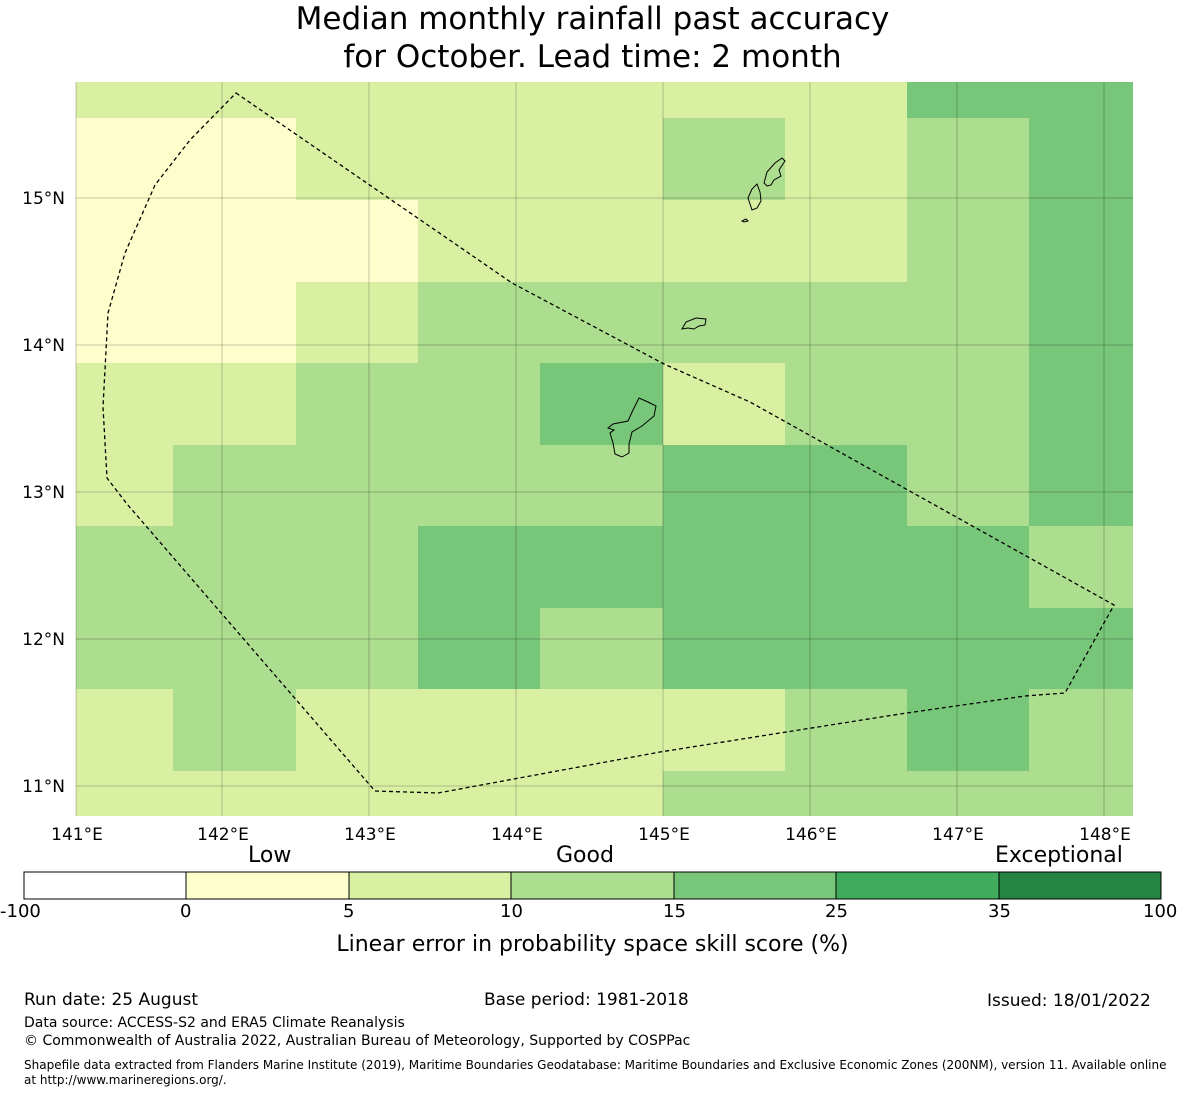 This screenshot has width=1185, height=1095. I want to click on title-line-2: for October. Lead time: 2 month, so click(592, 57).